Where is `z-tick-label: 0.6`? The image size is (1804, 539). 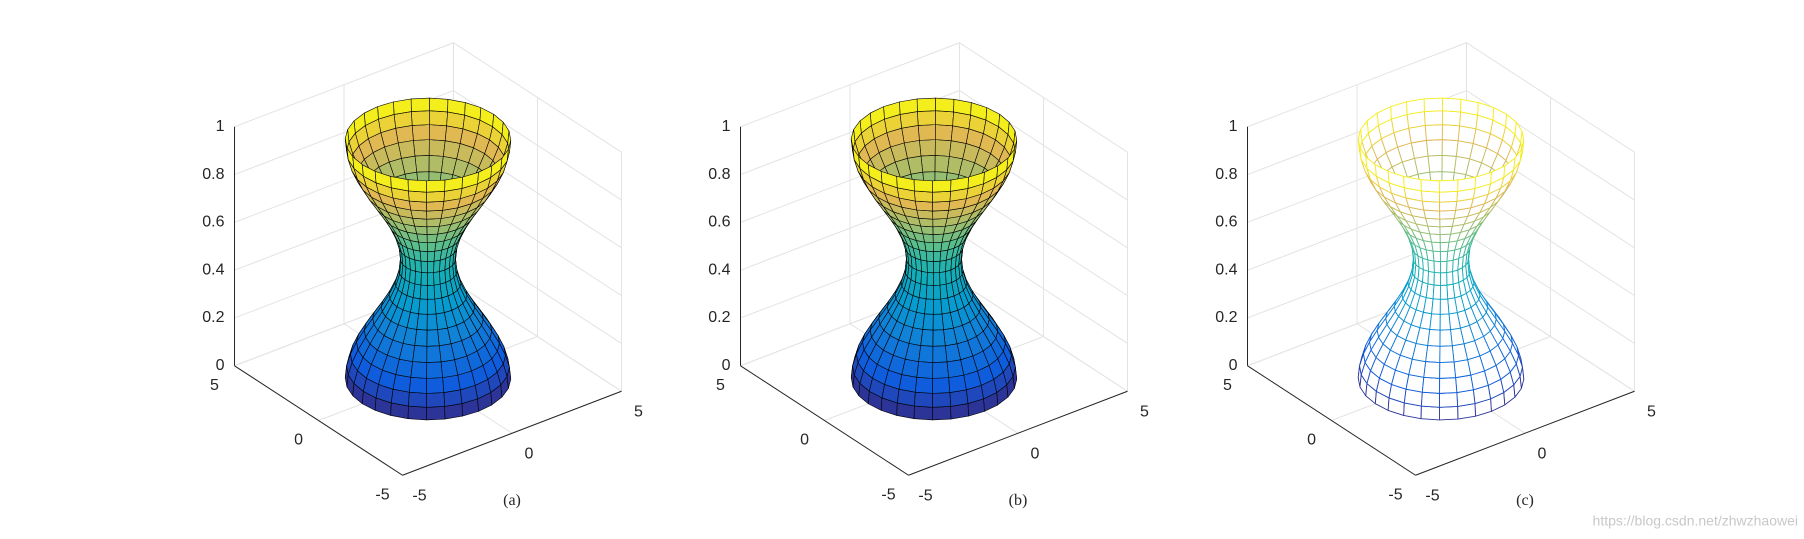
z-tick-label: 0.6 is located at coordinates (719, 222).